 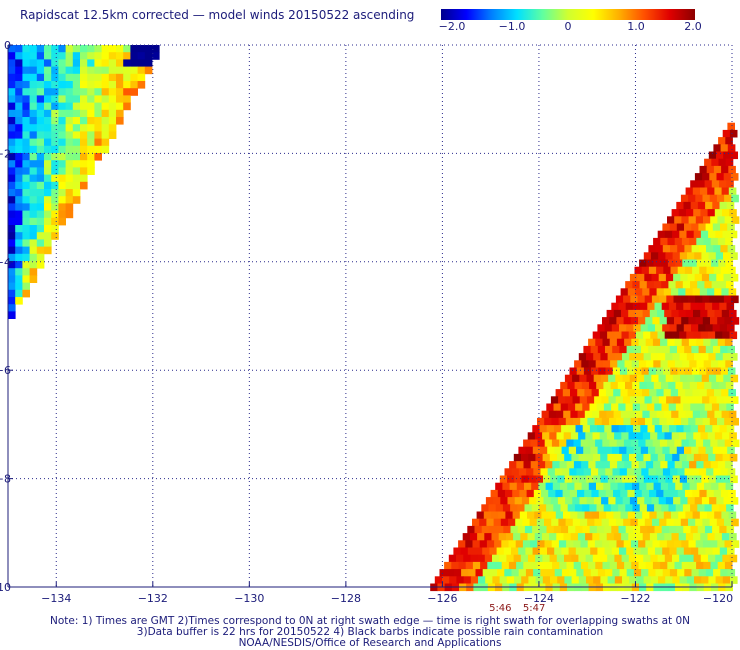 What do you see at coordinates (5, 262) in the screenshot?
I see `y-tick-label: −4` at bounding box center [5, 262].